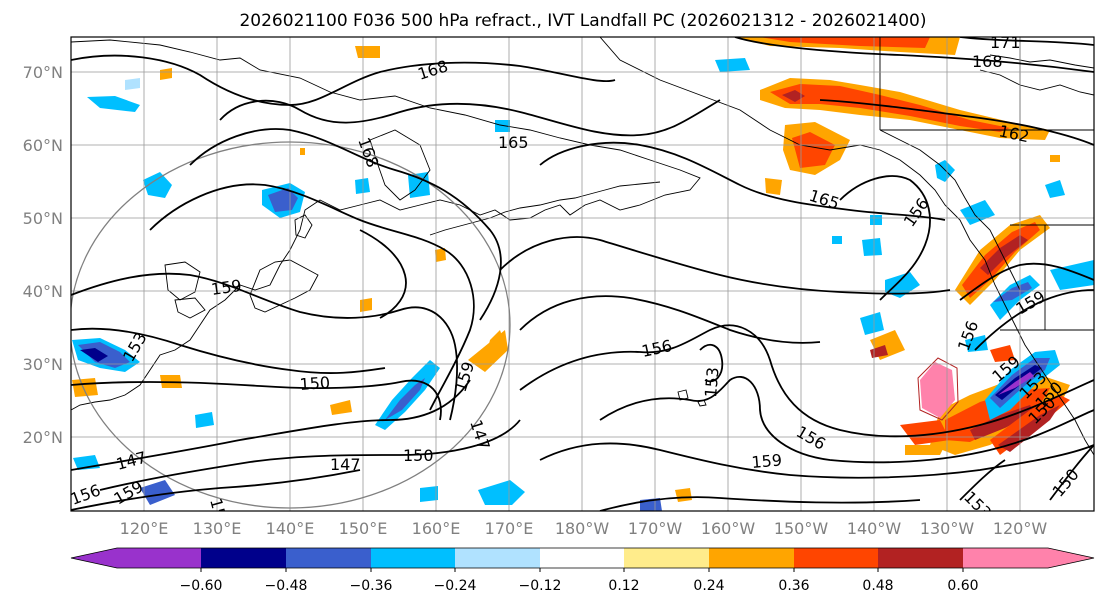 Image resolution: width=1105 pixels, height=604 pixels. Describe the element at coordinates (513, 142) in the screenshot. I see `contour-label: 165` at that location.